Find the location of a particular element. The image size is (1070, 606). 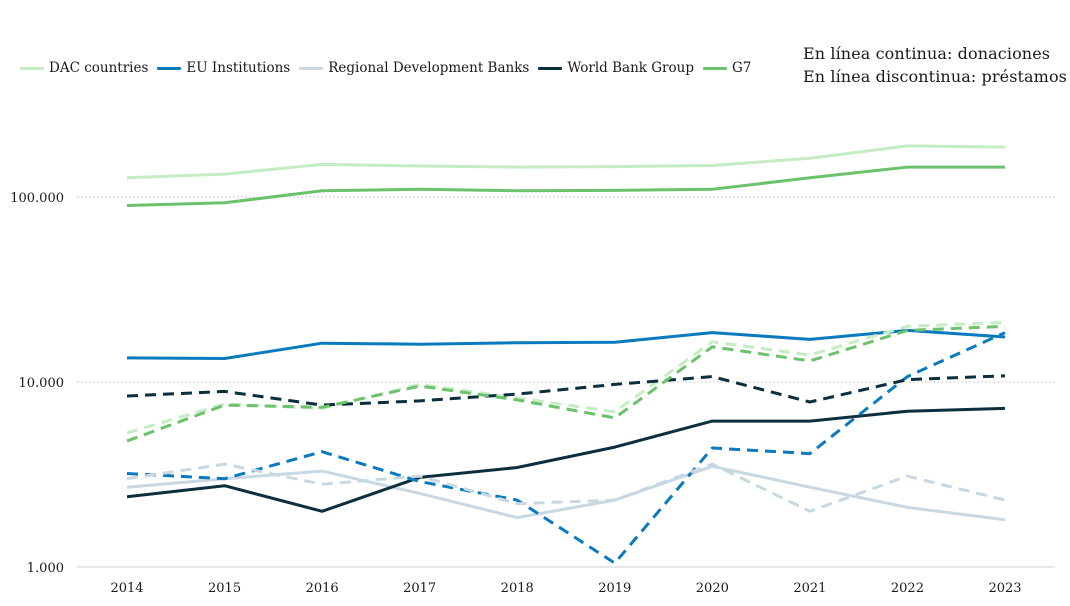

legend-item-world-bank-group: World Bank Group is located at coordinates (616, 68).